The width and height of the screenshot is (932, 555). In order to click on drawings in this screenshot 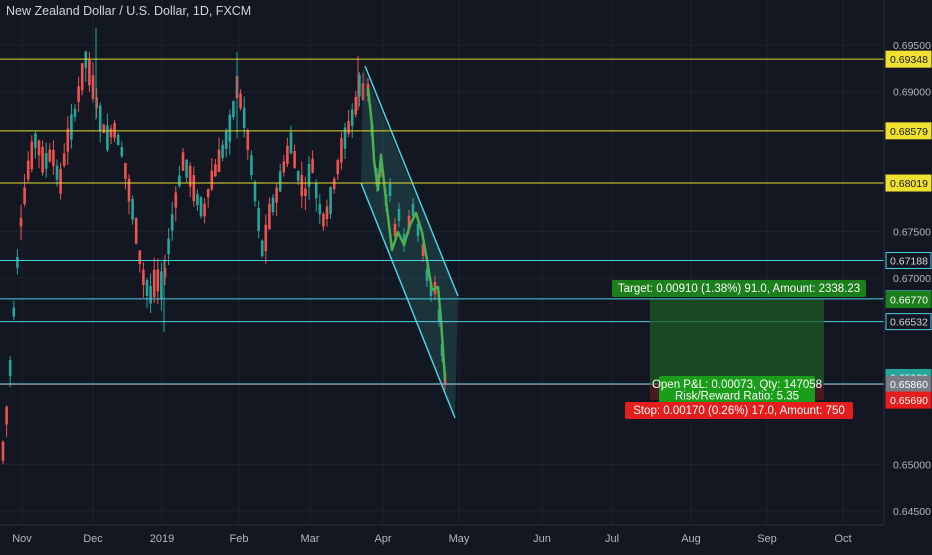, I will do `click(409, 242)`.